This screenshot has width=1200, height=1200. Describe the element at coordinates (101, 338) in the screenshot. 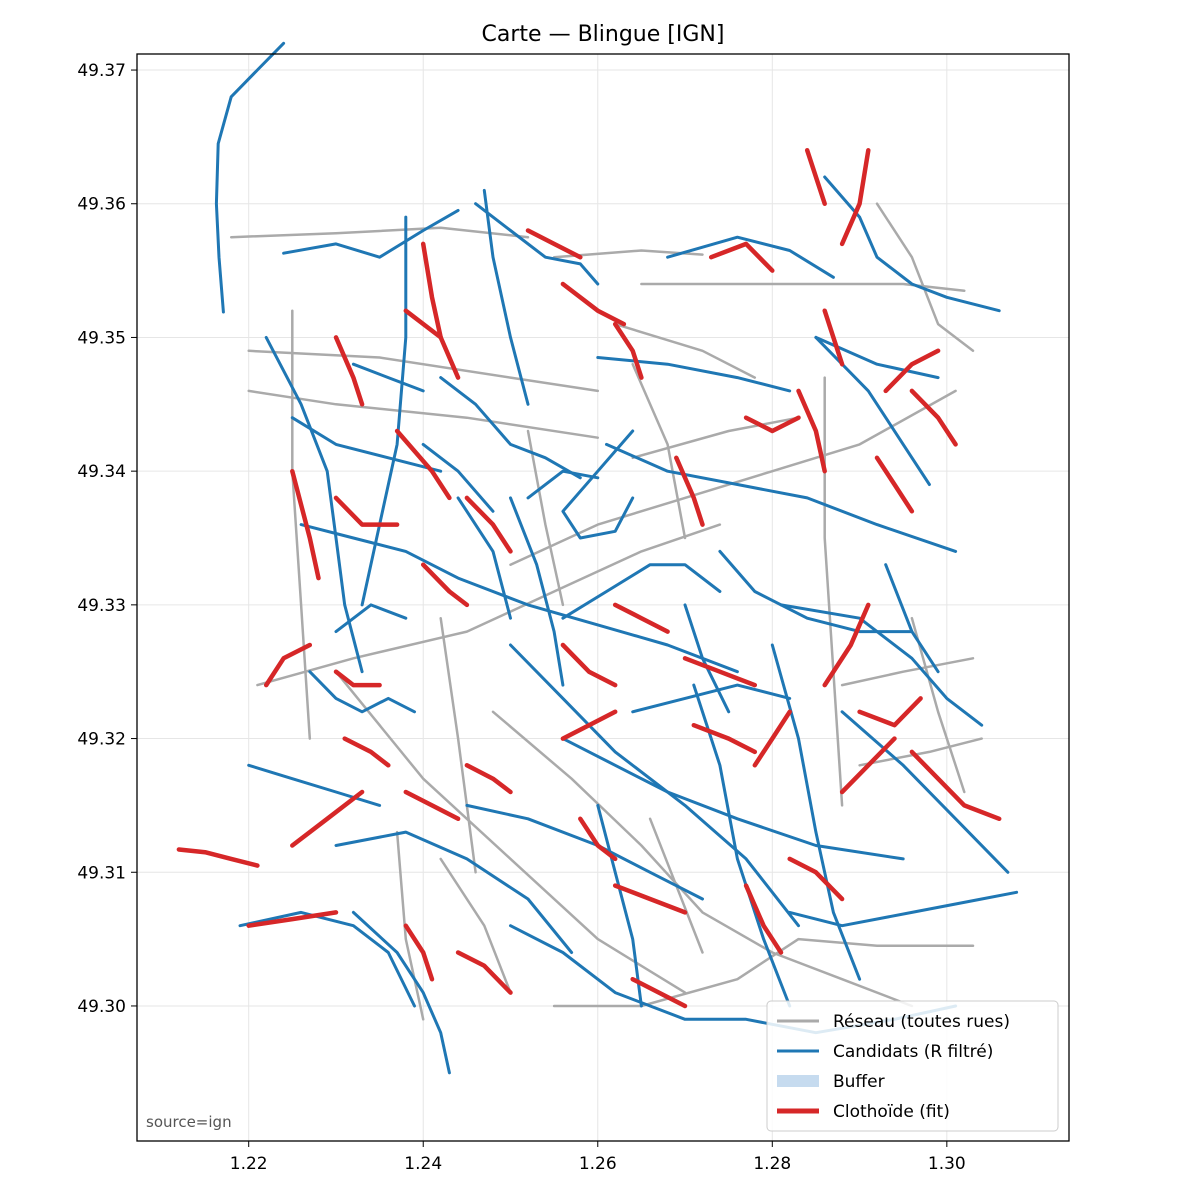

I see `y-tick-label: 49.35` at that location.